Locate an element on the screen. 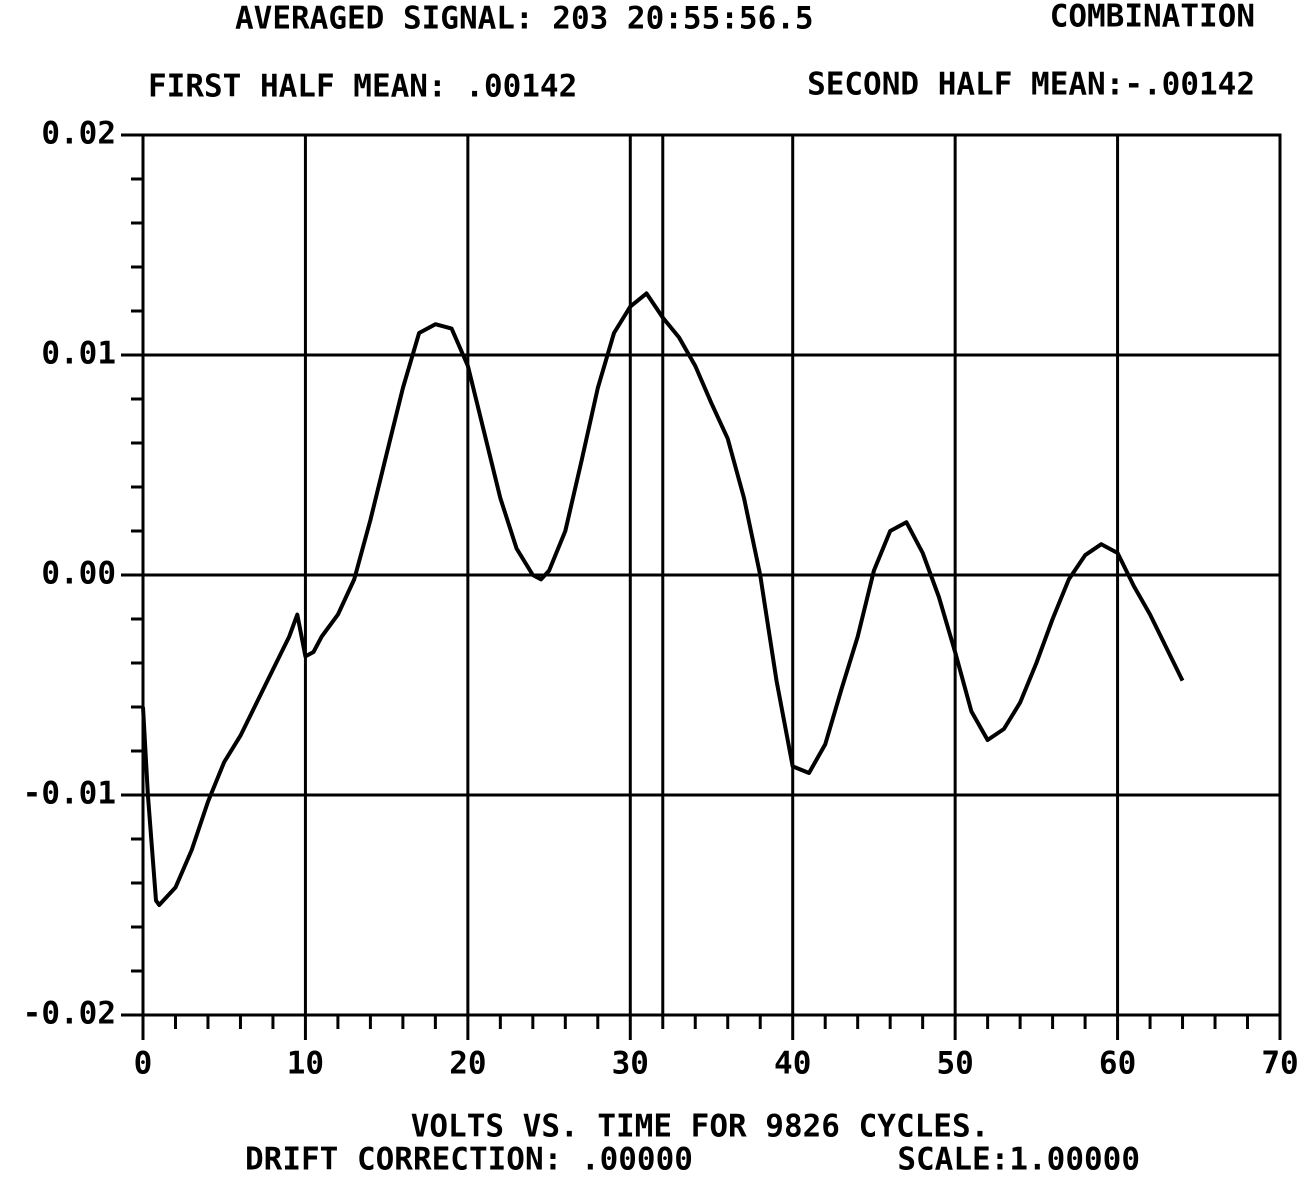 The width and height of the screenshot is (1300, 1178). subtitle-left: FIRST HALF MEAN: .00142 is located at coordinates (362, 87).